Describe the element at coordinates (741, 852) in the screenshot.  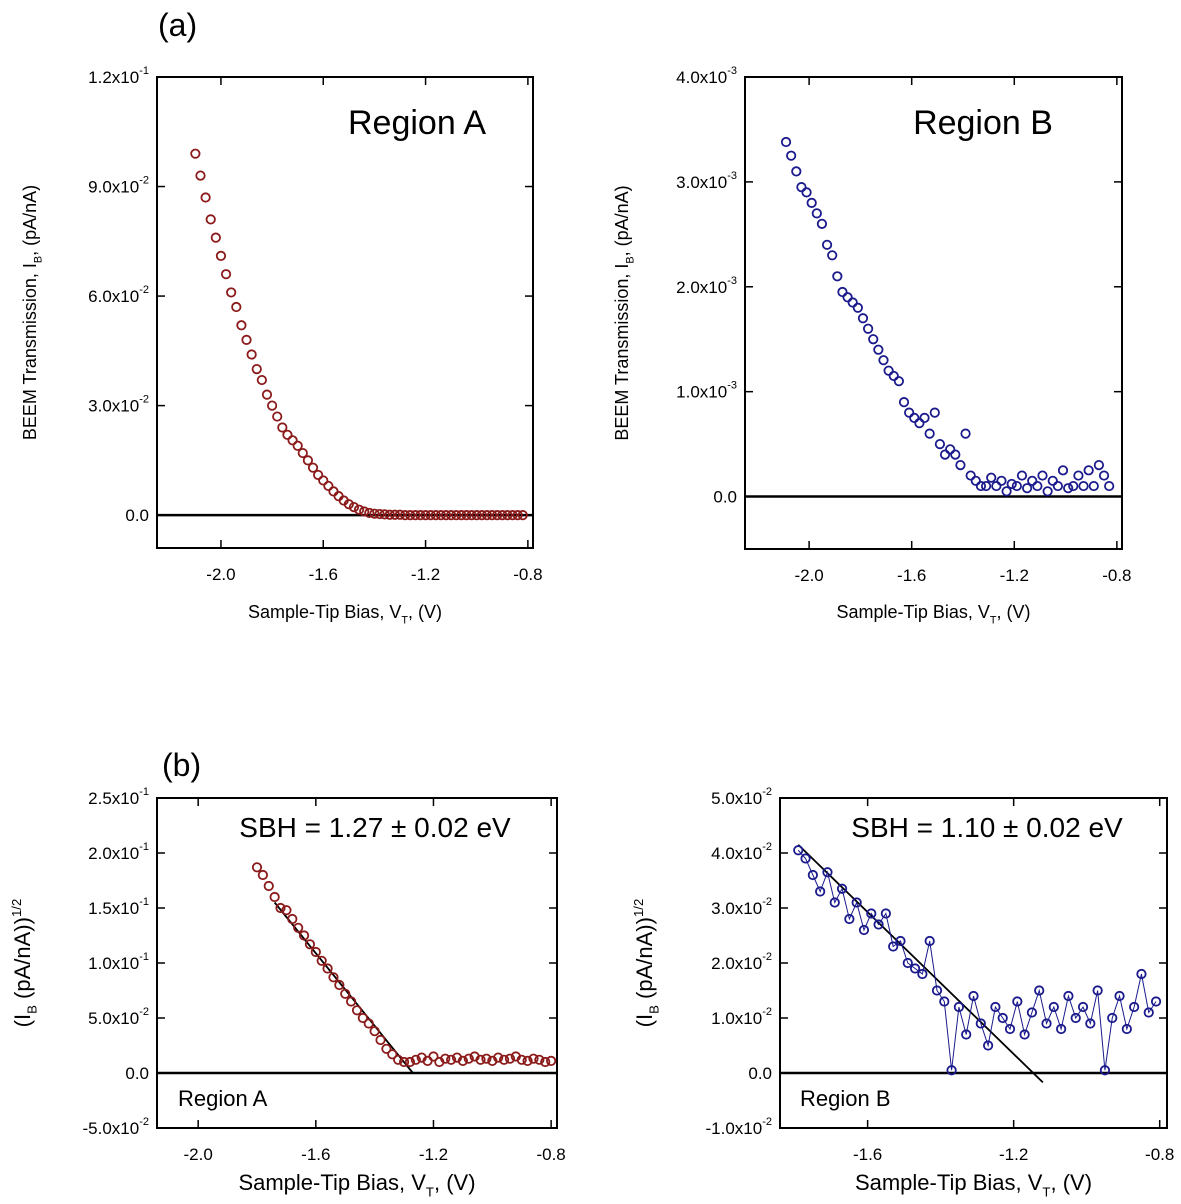
I see `y-tick-label: 4.0x10⁻²` at that location.